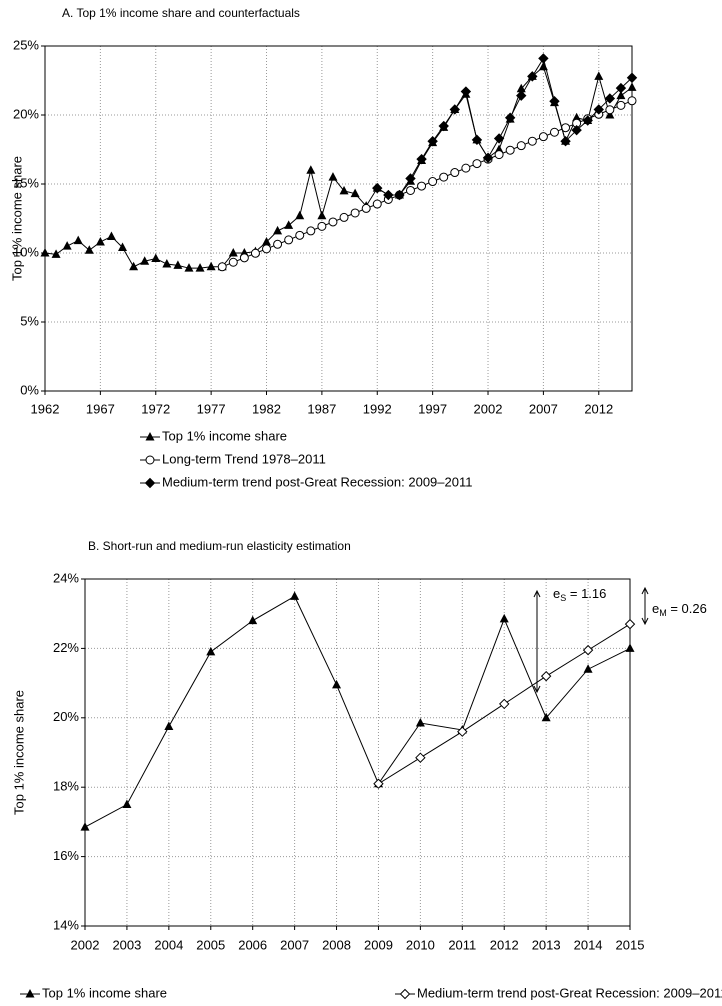 The width and height of the screenshot is (722, 1006). What do you see at coordinates (378, 944) in the screenshot?
I see `x-tick-label: 2009` at bounding box center [378, 944].